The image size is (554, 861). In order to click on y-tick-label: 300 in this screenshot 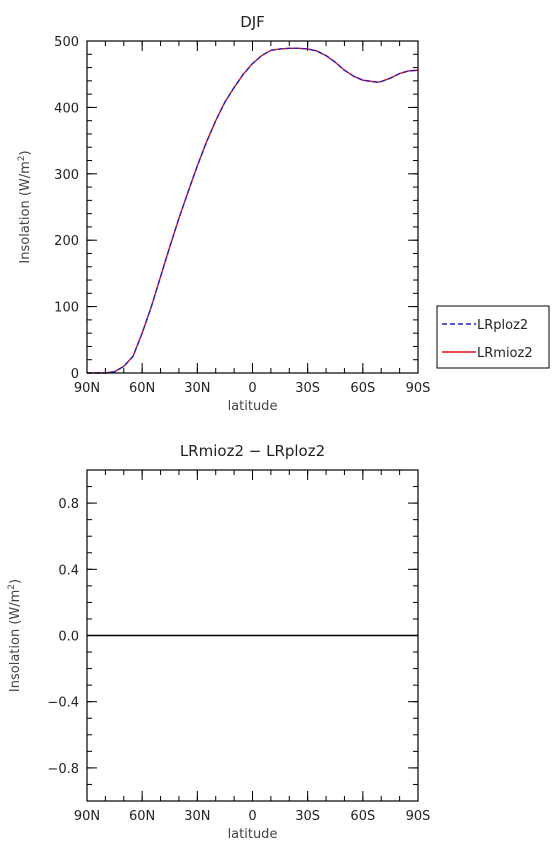, I will do `click(66, 175)`.